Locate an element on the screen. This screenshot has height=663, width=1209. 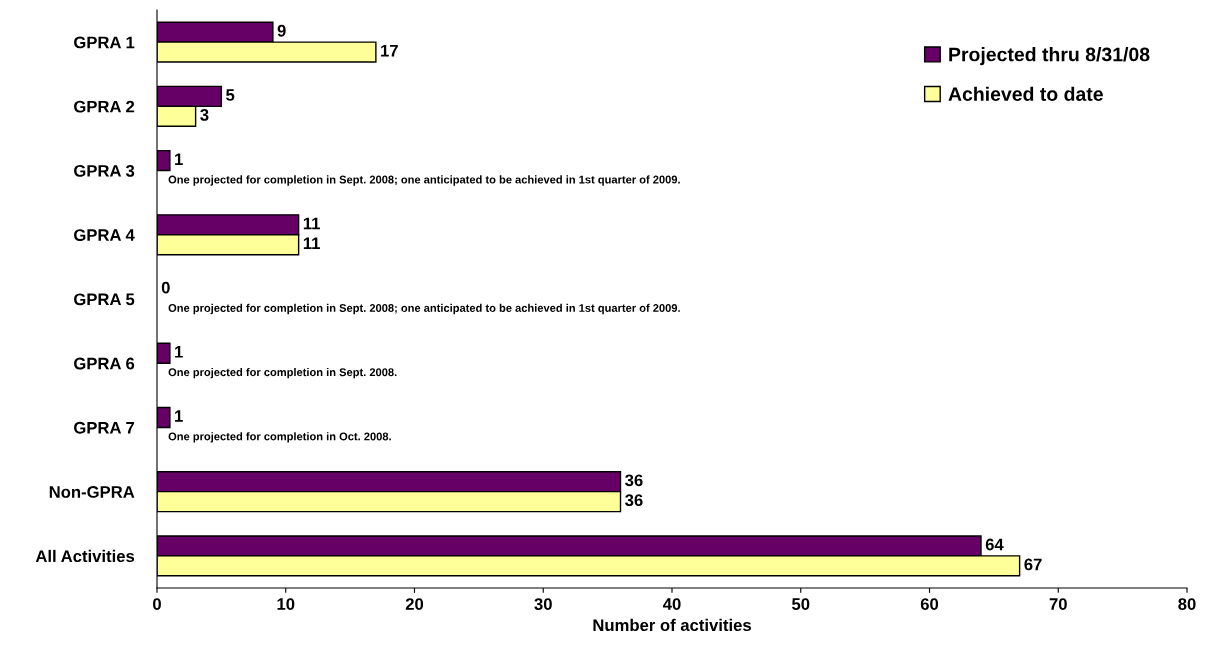
x-tick-label: 10 is located at coordinates (286, 604).